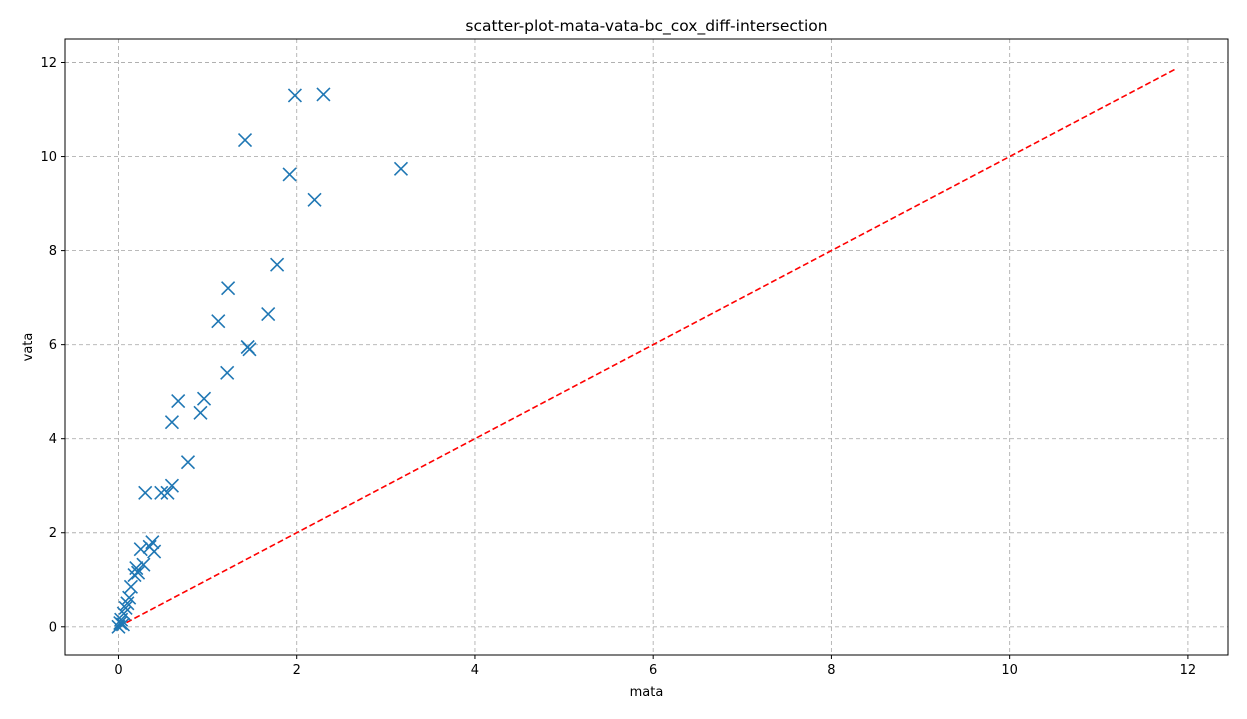  What do you see at coordinates (297, 670) in the screenshot?
I see `x-tick-label: 2` at bounding box center [297, 670].